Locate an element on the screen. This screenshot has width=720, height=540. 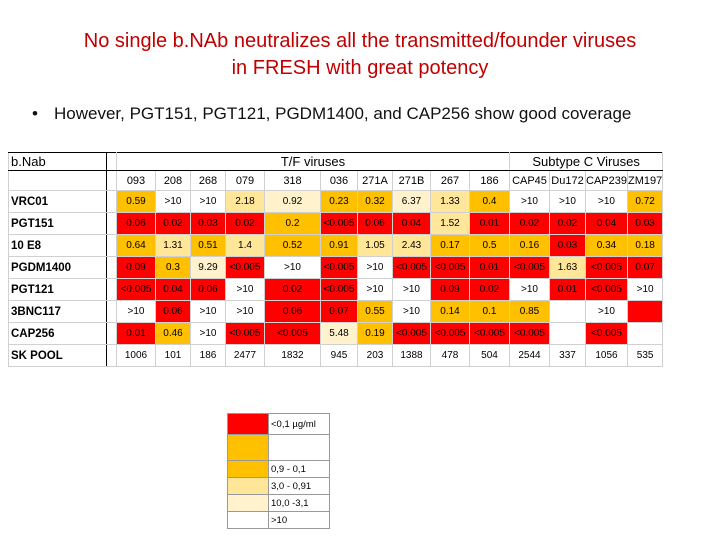
legend-label: >10 is located at coordinates (299, 520).